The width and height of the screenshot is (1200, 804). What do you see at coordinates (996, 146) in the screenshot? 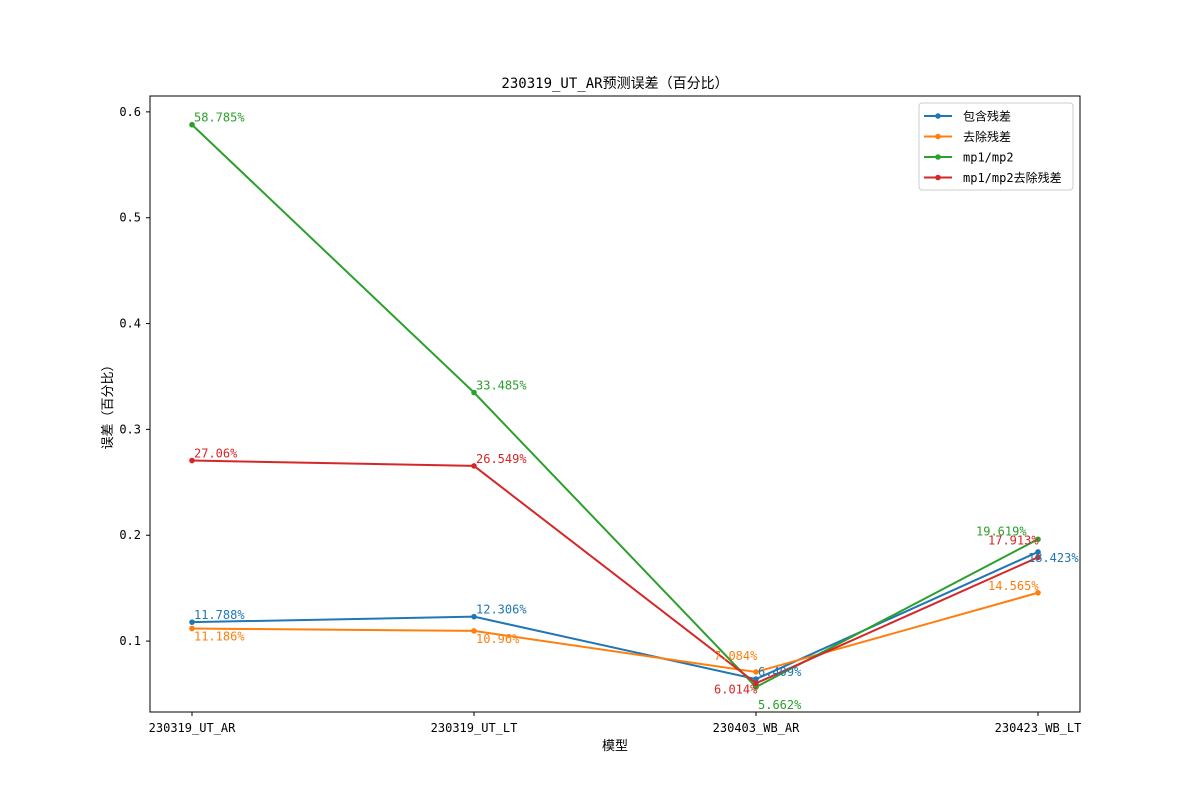
I see `legend-box` at bounding box center [996, 146].